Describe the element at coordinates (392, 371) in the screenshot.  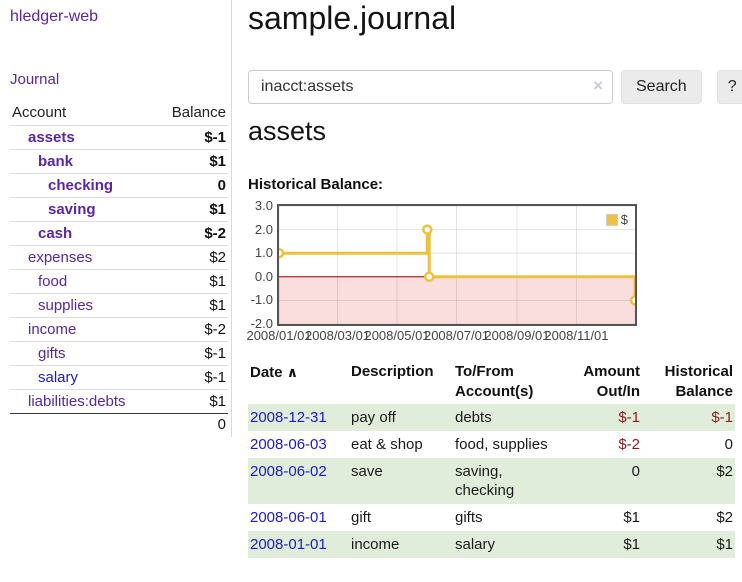
I see `register-column-header-description: Description` at that location.